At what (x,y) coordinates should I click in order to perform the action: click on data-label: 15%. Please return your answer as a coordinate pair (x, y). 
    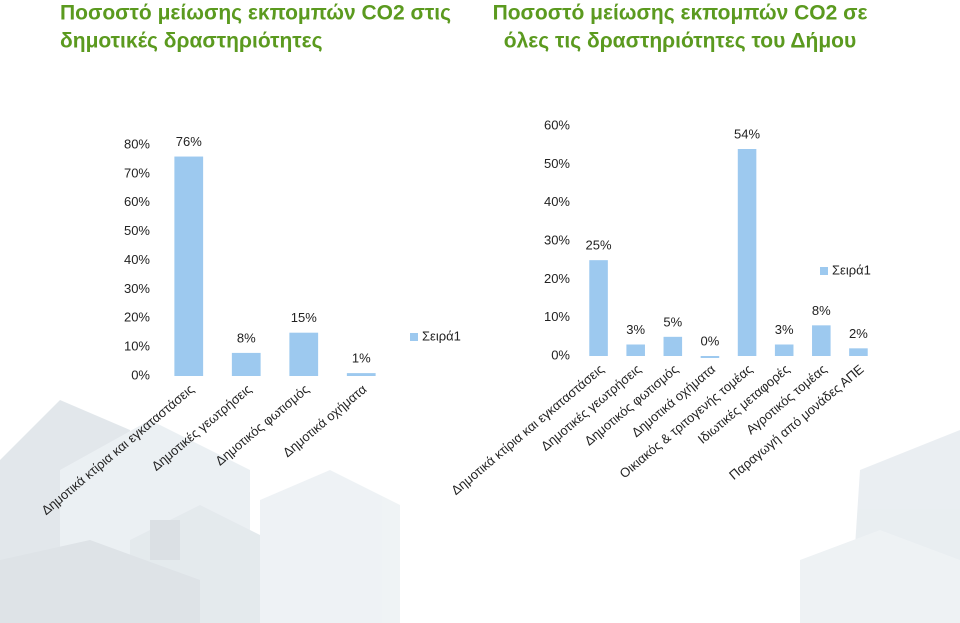
    Looking at the image, I should click on (304, 317).